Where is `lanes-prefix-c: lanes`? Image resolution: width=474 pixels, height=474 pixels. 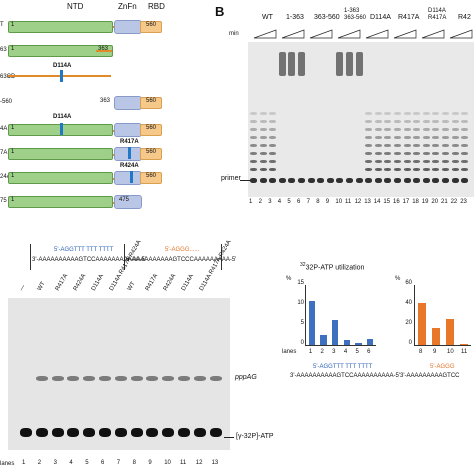 lanes-prefix-c: lanes is located at coordinates (7, 464).